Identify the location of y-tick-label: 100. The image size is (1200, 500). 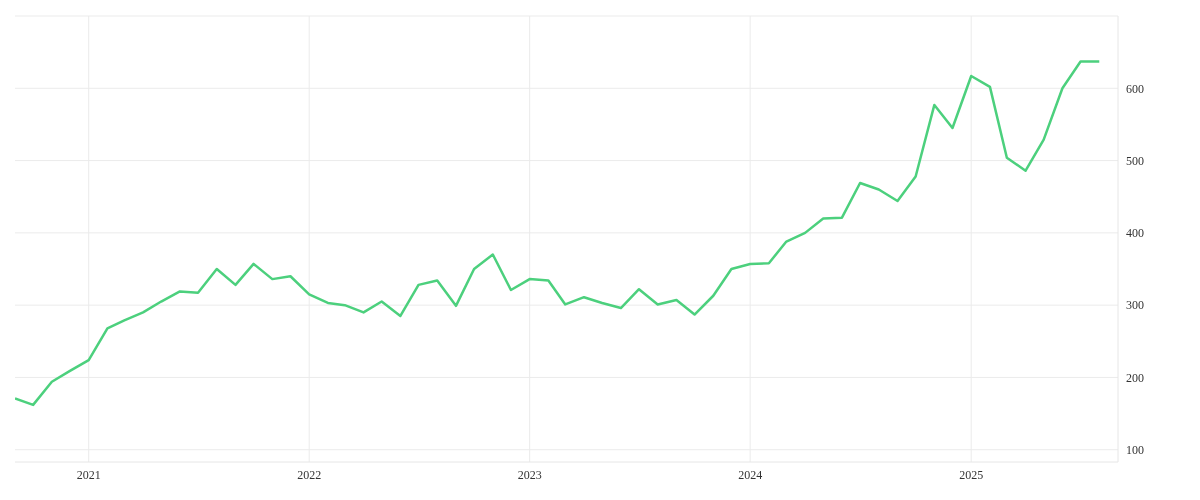
(1135, 449).